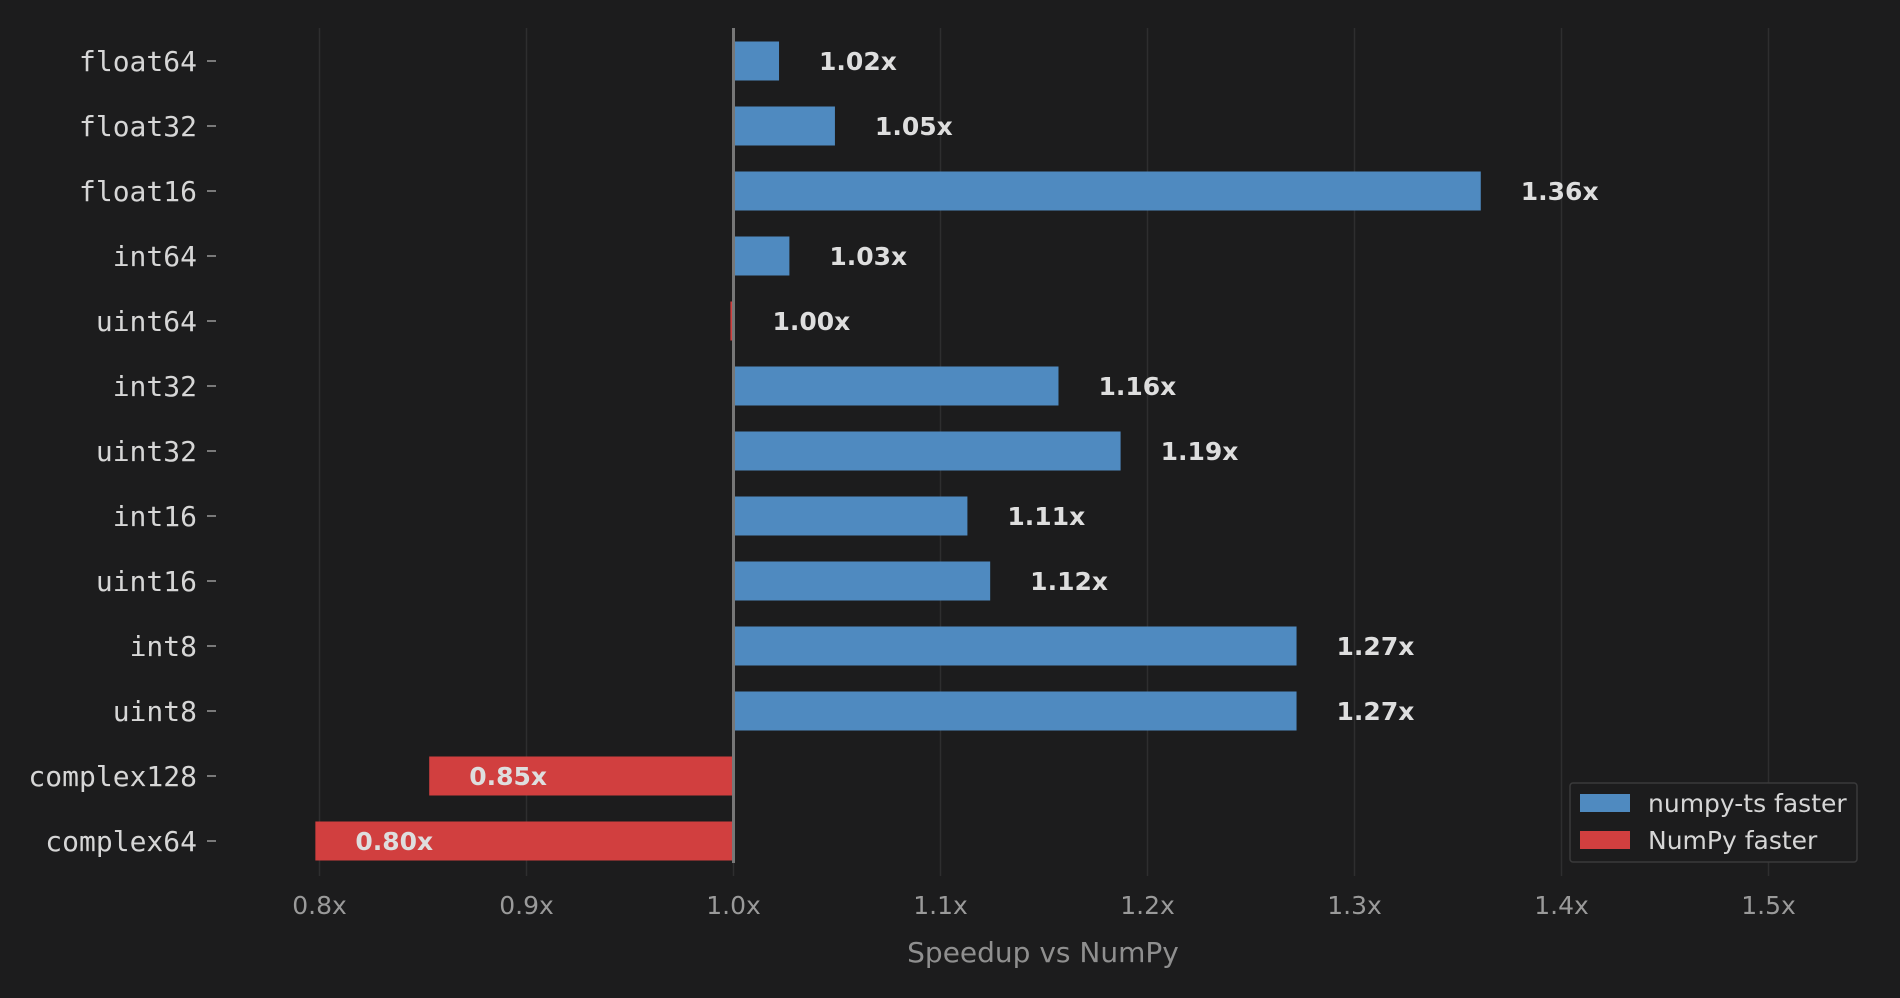  Describe the element at coordinates (757, 61) in the screenshot. I see `bar-float64` at that location.